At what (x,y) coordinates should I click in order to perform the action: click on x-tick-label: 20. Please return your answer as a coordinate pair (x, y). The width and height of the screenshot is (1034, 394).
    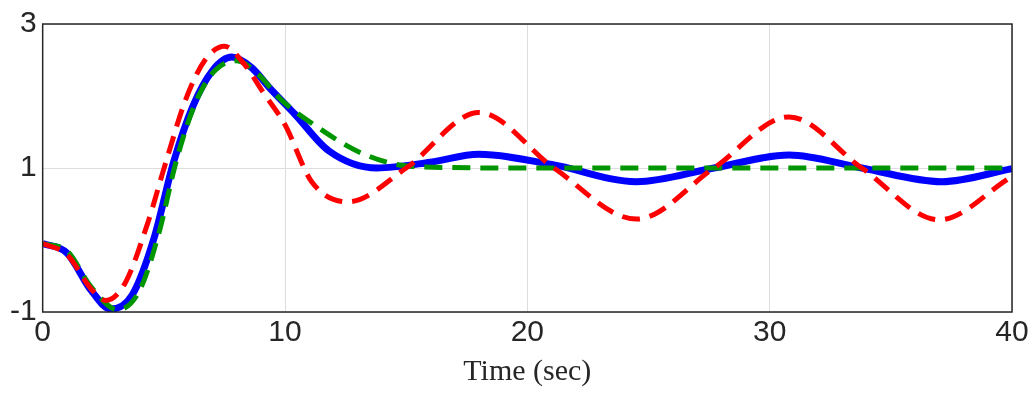
    Looking at the image, I should click on (527, 331).